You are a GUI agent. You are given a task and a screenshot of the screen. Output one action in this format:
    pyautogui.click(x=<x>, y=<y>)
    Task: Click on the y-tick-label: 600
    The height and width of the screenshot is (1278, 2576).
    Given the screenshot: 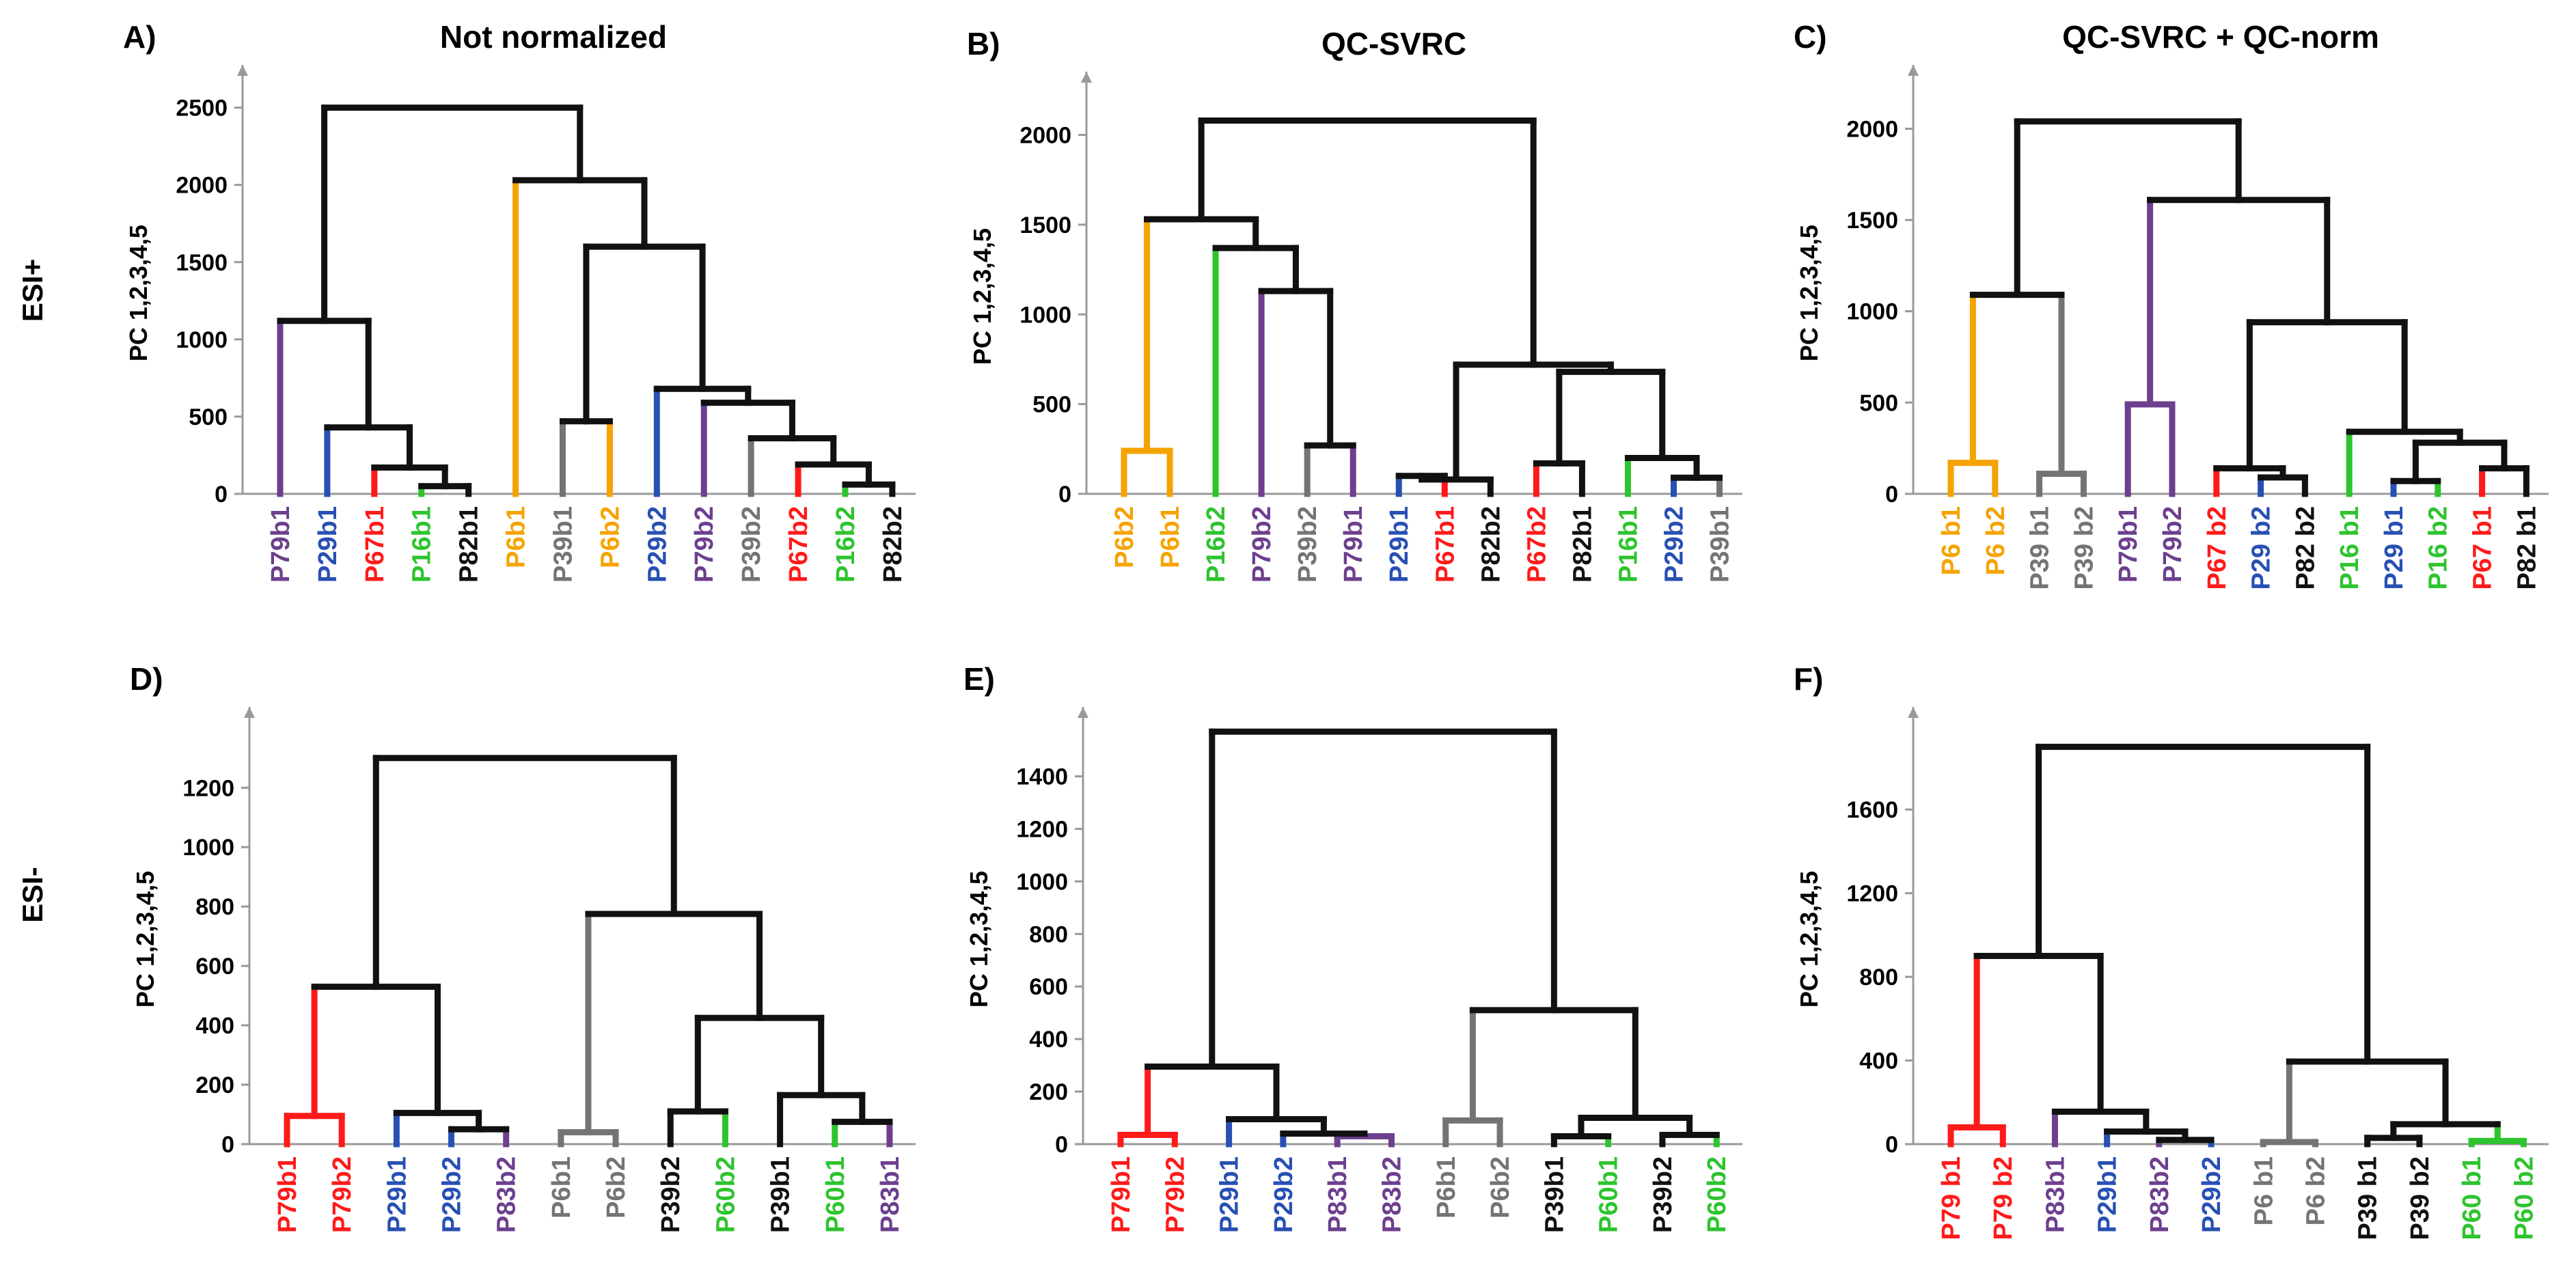 What is the action you would take?
    pyautogui.click(x=1048, y=987)
    